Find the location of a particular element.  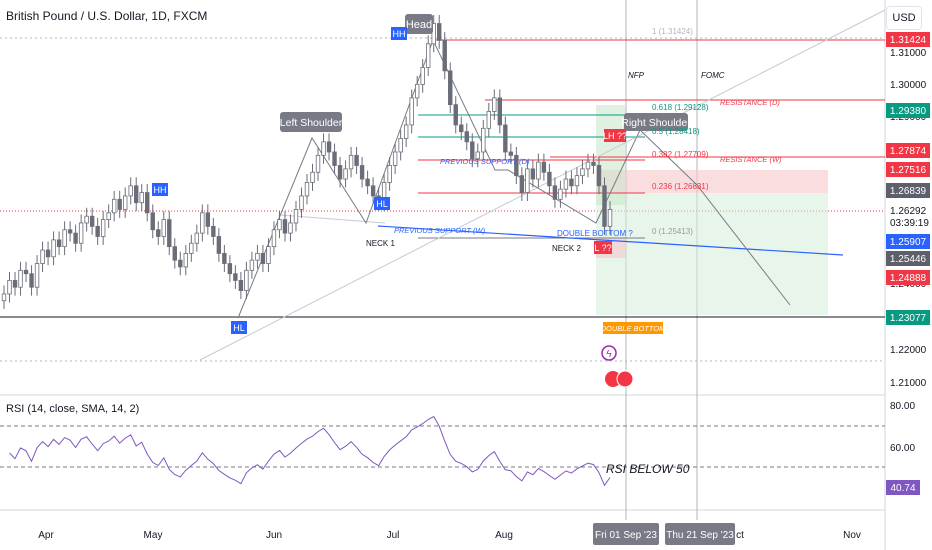

blue-support-line is located at coordinates (610, 240).